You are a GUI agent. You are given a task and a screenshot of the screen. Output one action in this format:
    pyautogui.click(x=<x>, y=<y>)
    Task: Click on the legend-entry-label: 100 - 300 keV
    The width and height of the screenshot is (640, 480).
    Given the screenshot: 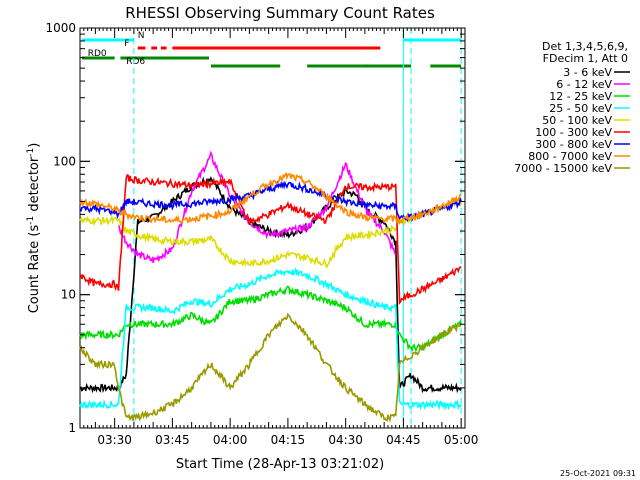 What is the action you would take?
    pyautogui.click(x=573, y=132)
    